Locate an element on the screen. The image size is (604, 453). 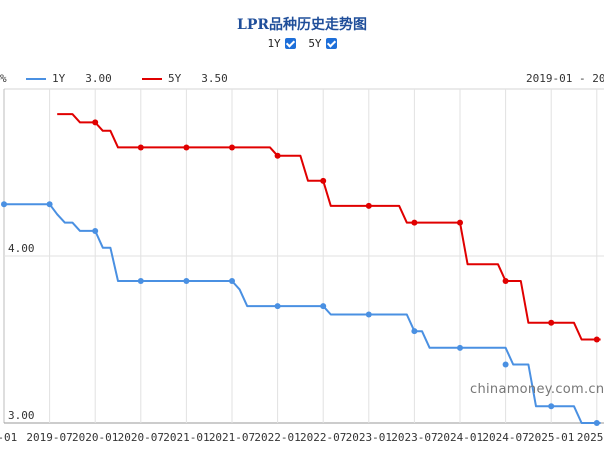
x-tick-label: 2025-01 is located at coordinates (551, 437).